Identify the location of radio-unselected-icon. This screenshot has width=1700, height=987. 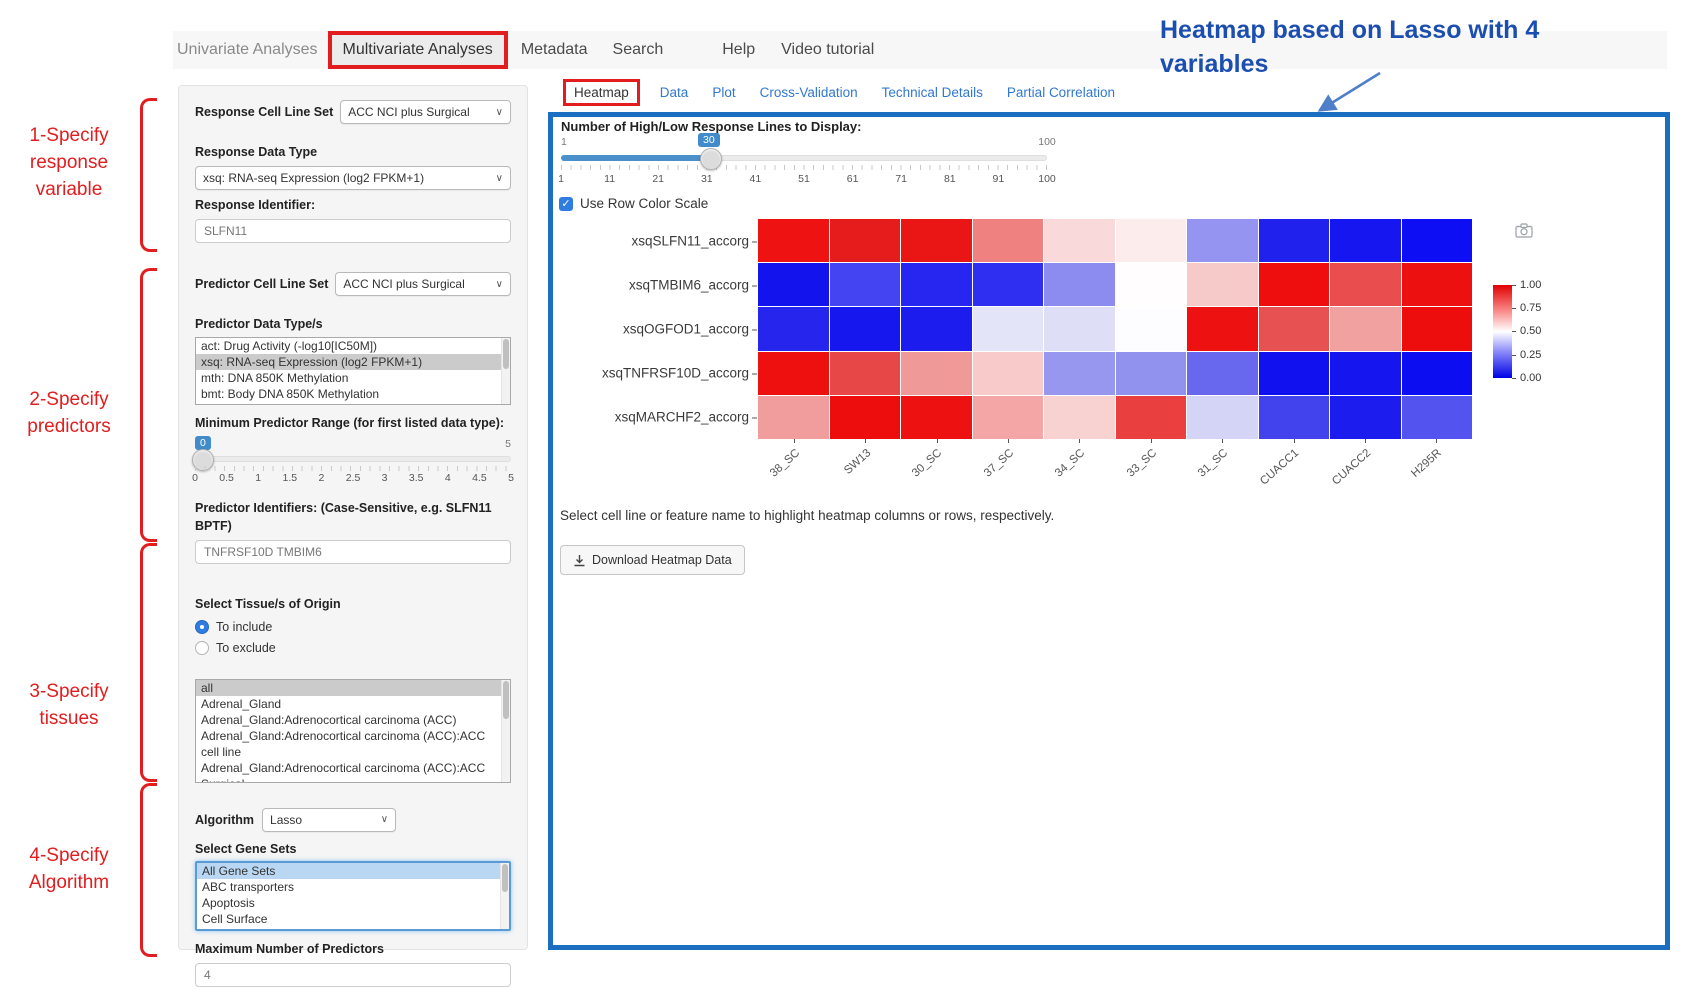
(202, 647).